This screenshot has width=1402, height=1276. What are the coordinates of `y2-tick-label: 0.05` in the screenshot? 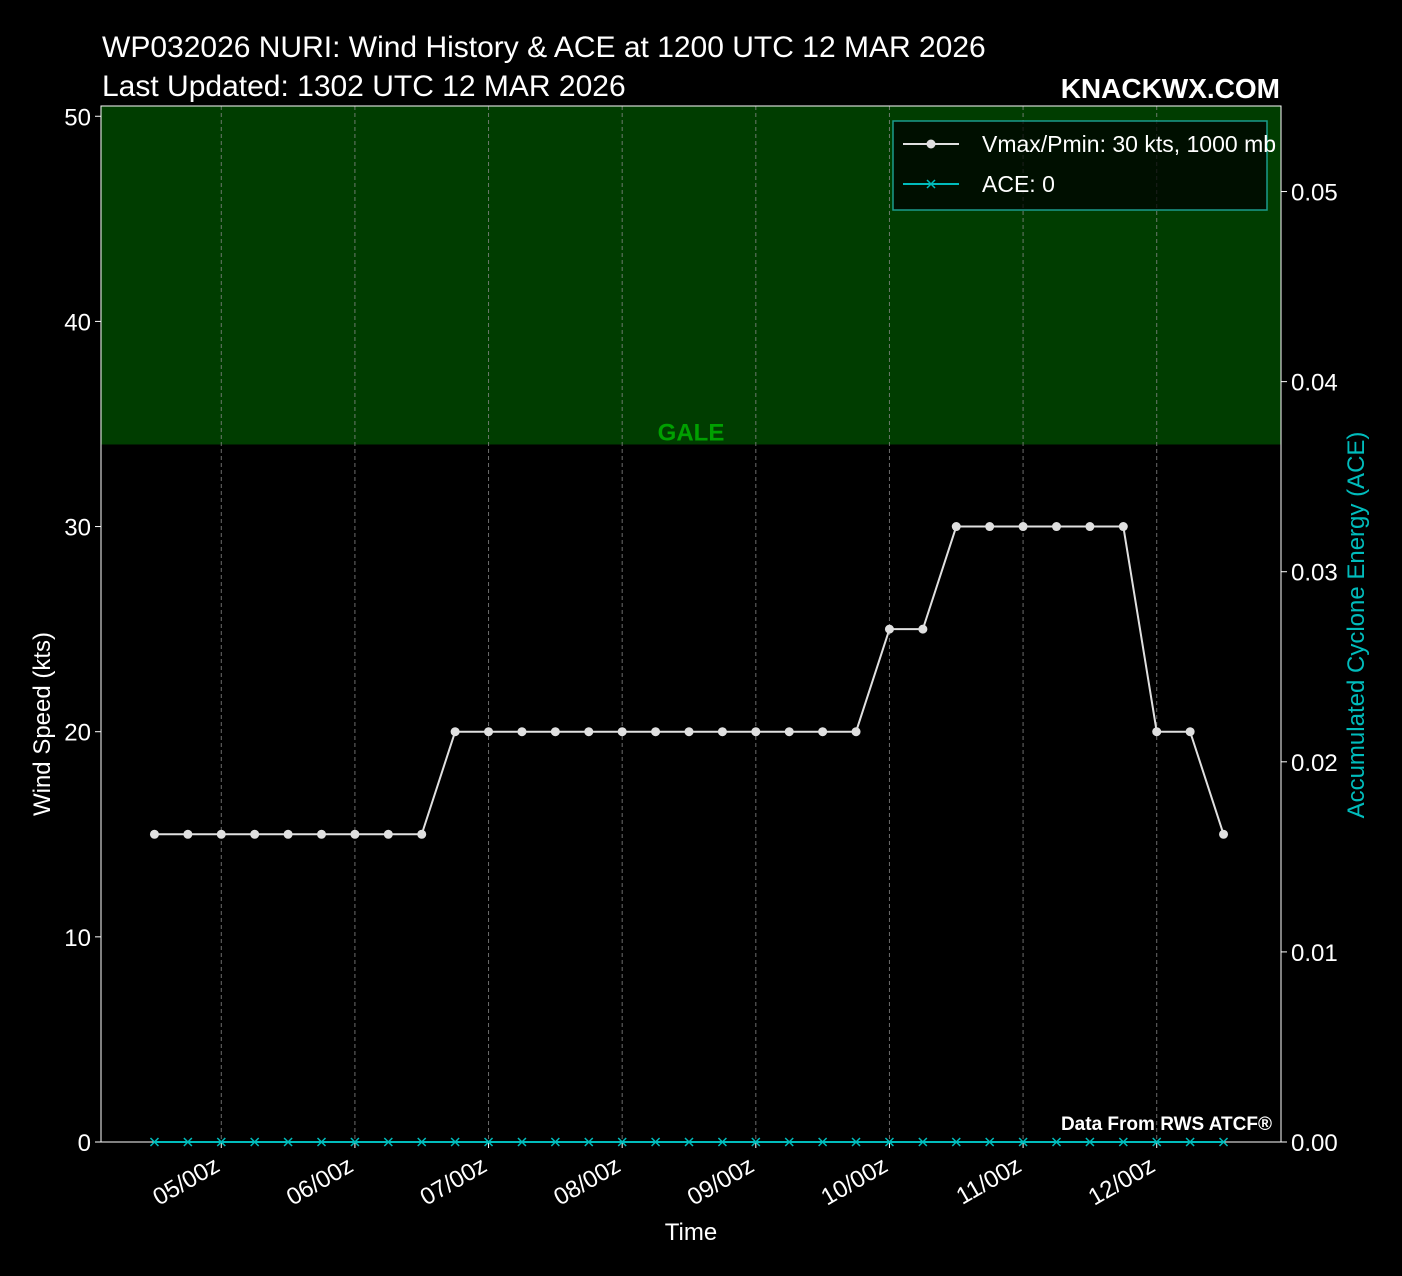 It's located at (1314, 193).